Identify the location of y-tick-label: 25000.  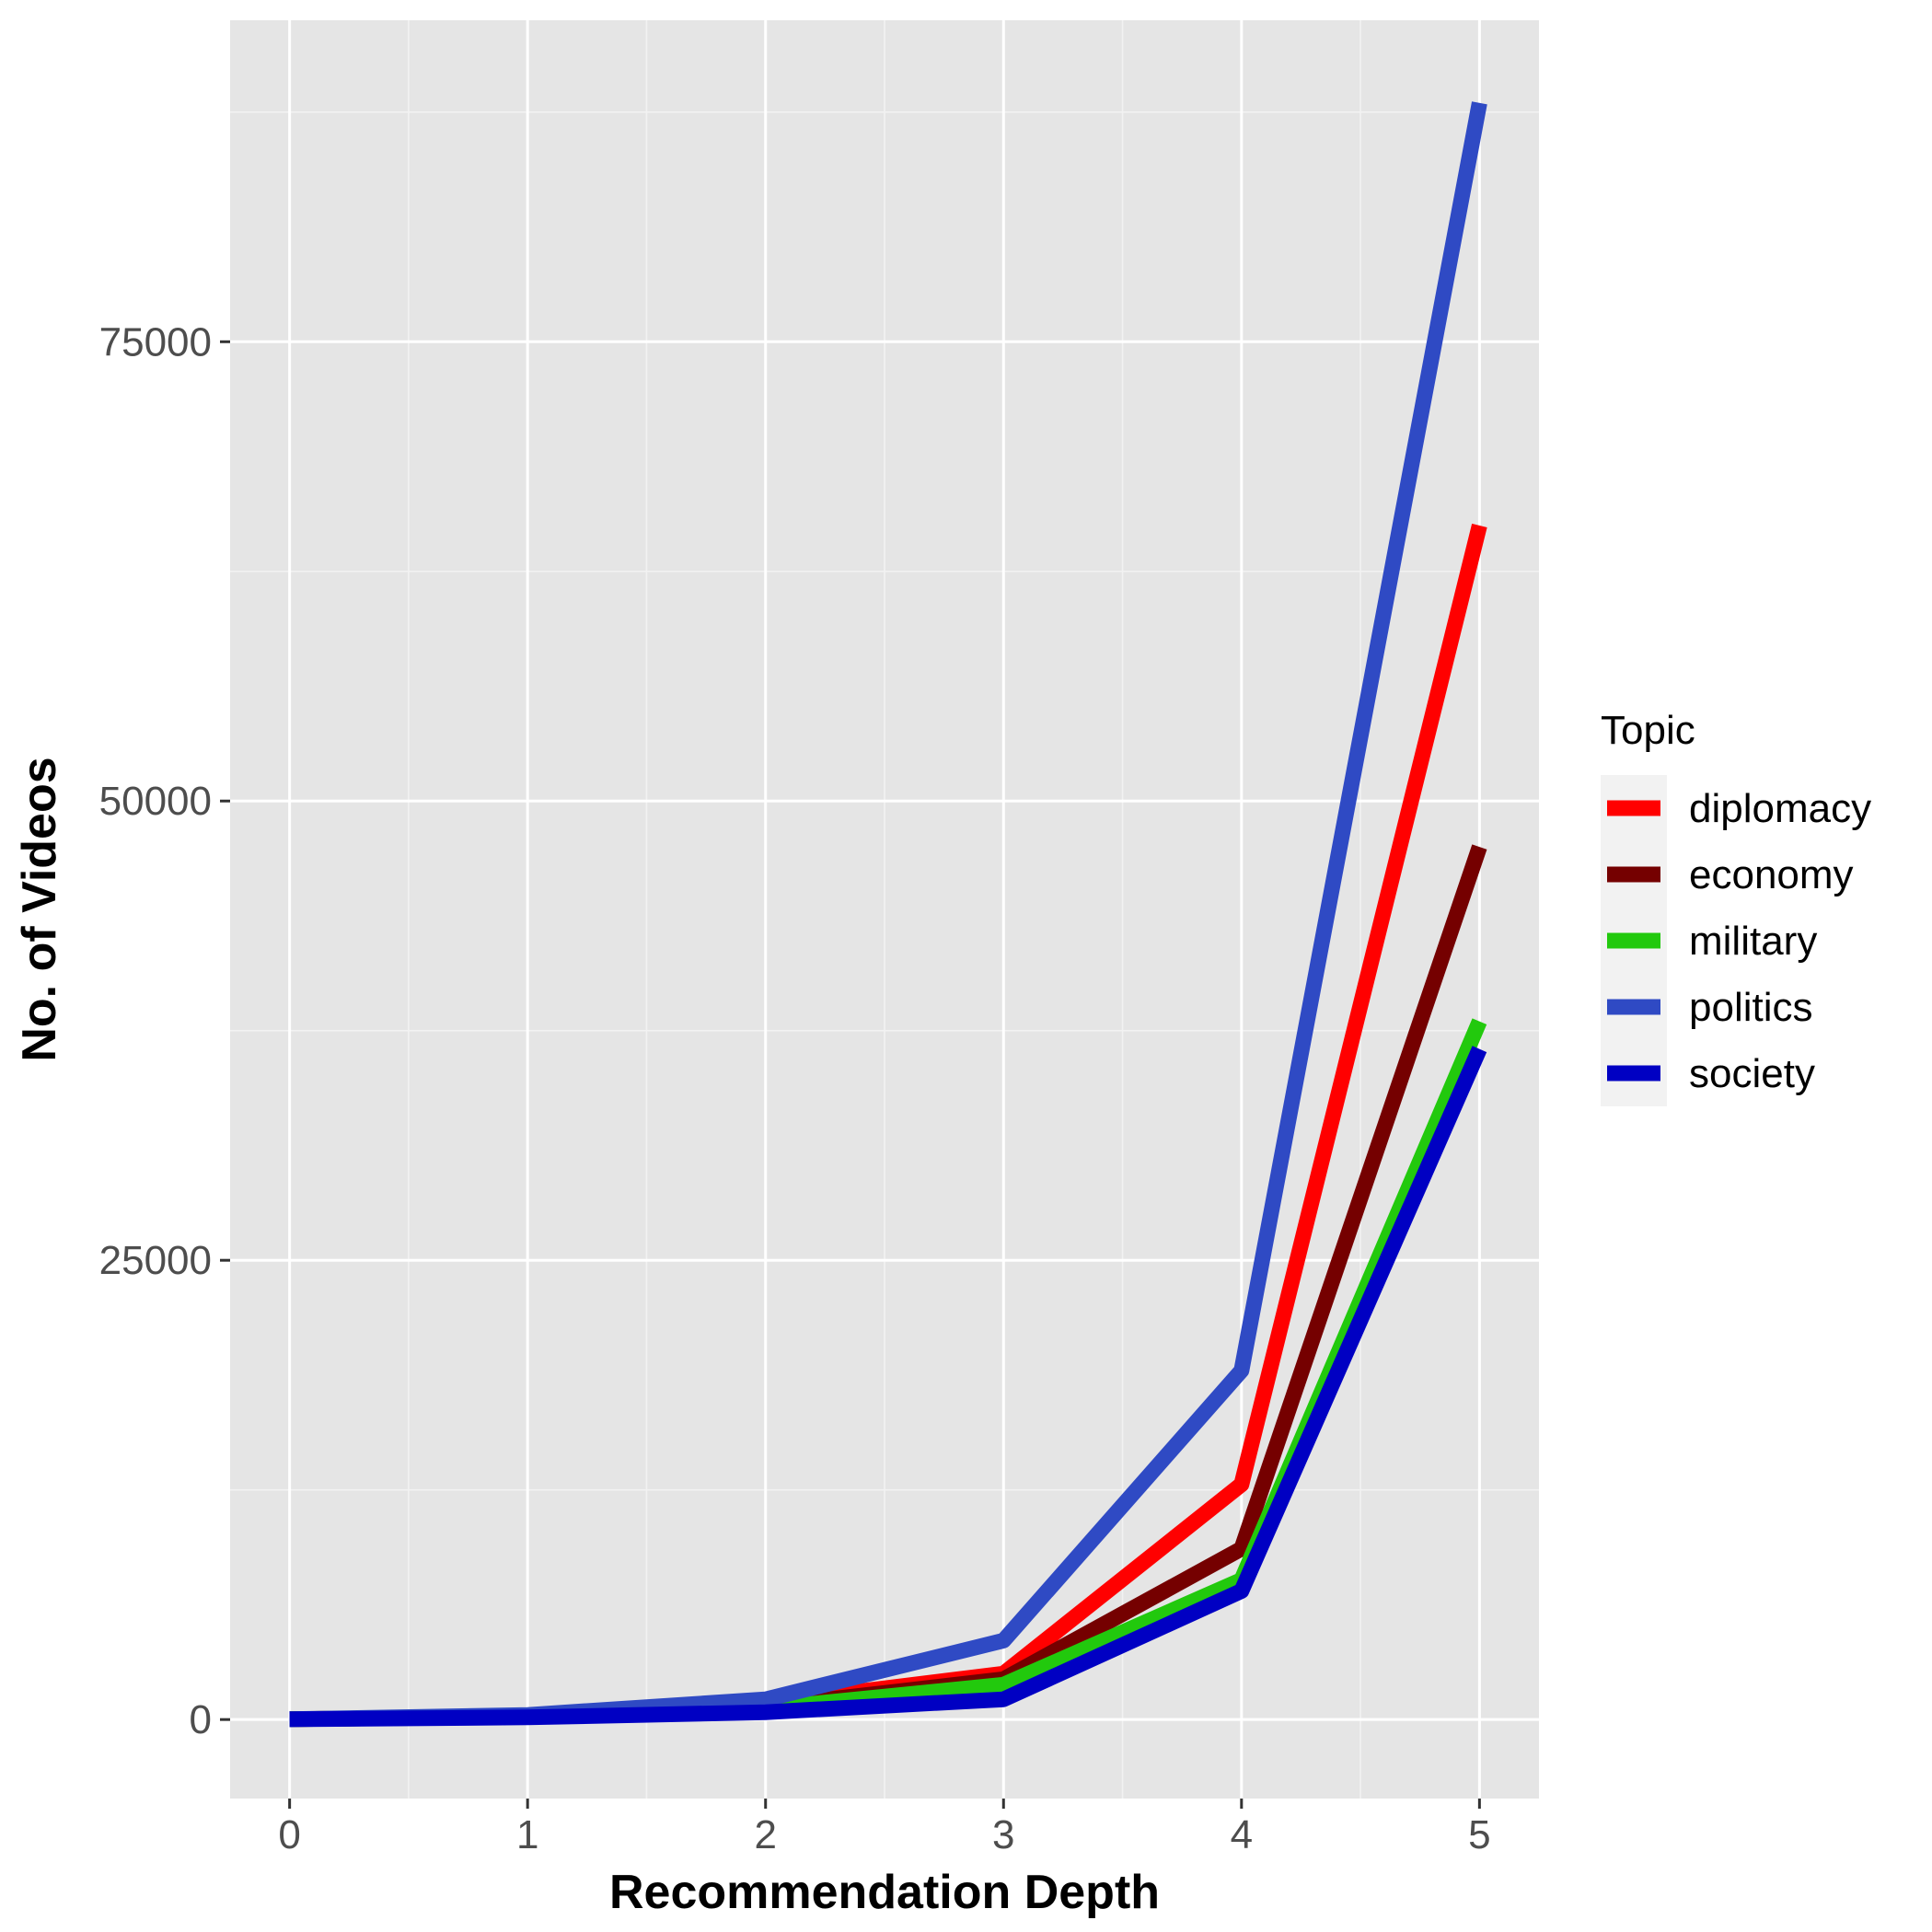
(155, 1260).